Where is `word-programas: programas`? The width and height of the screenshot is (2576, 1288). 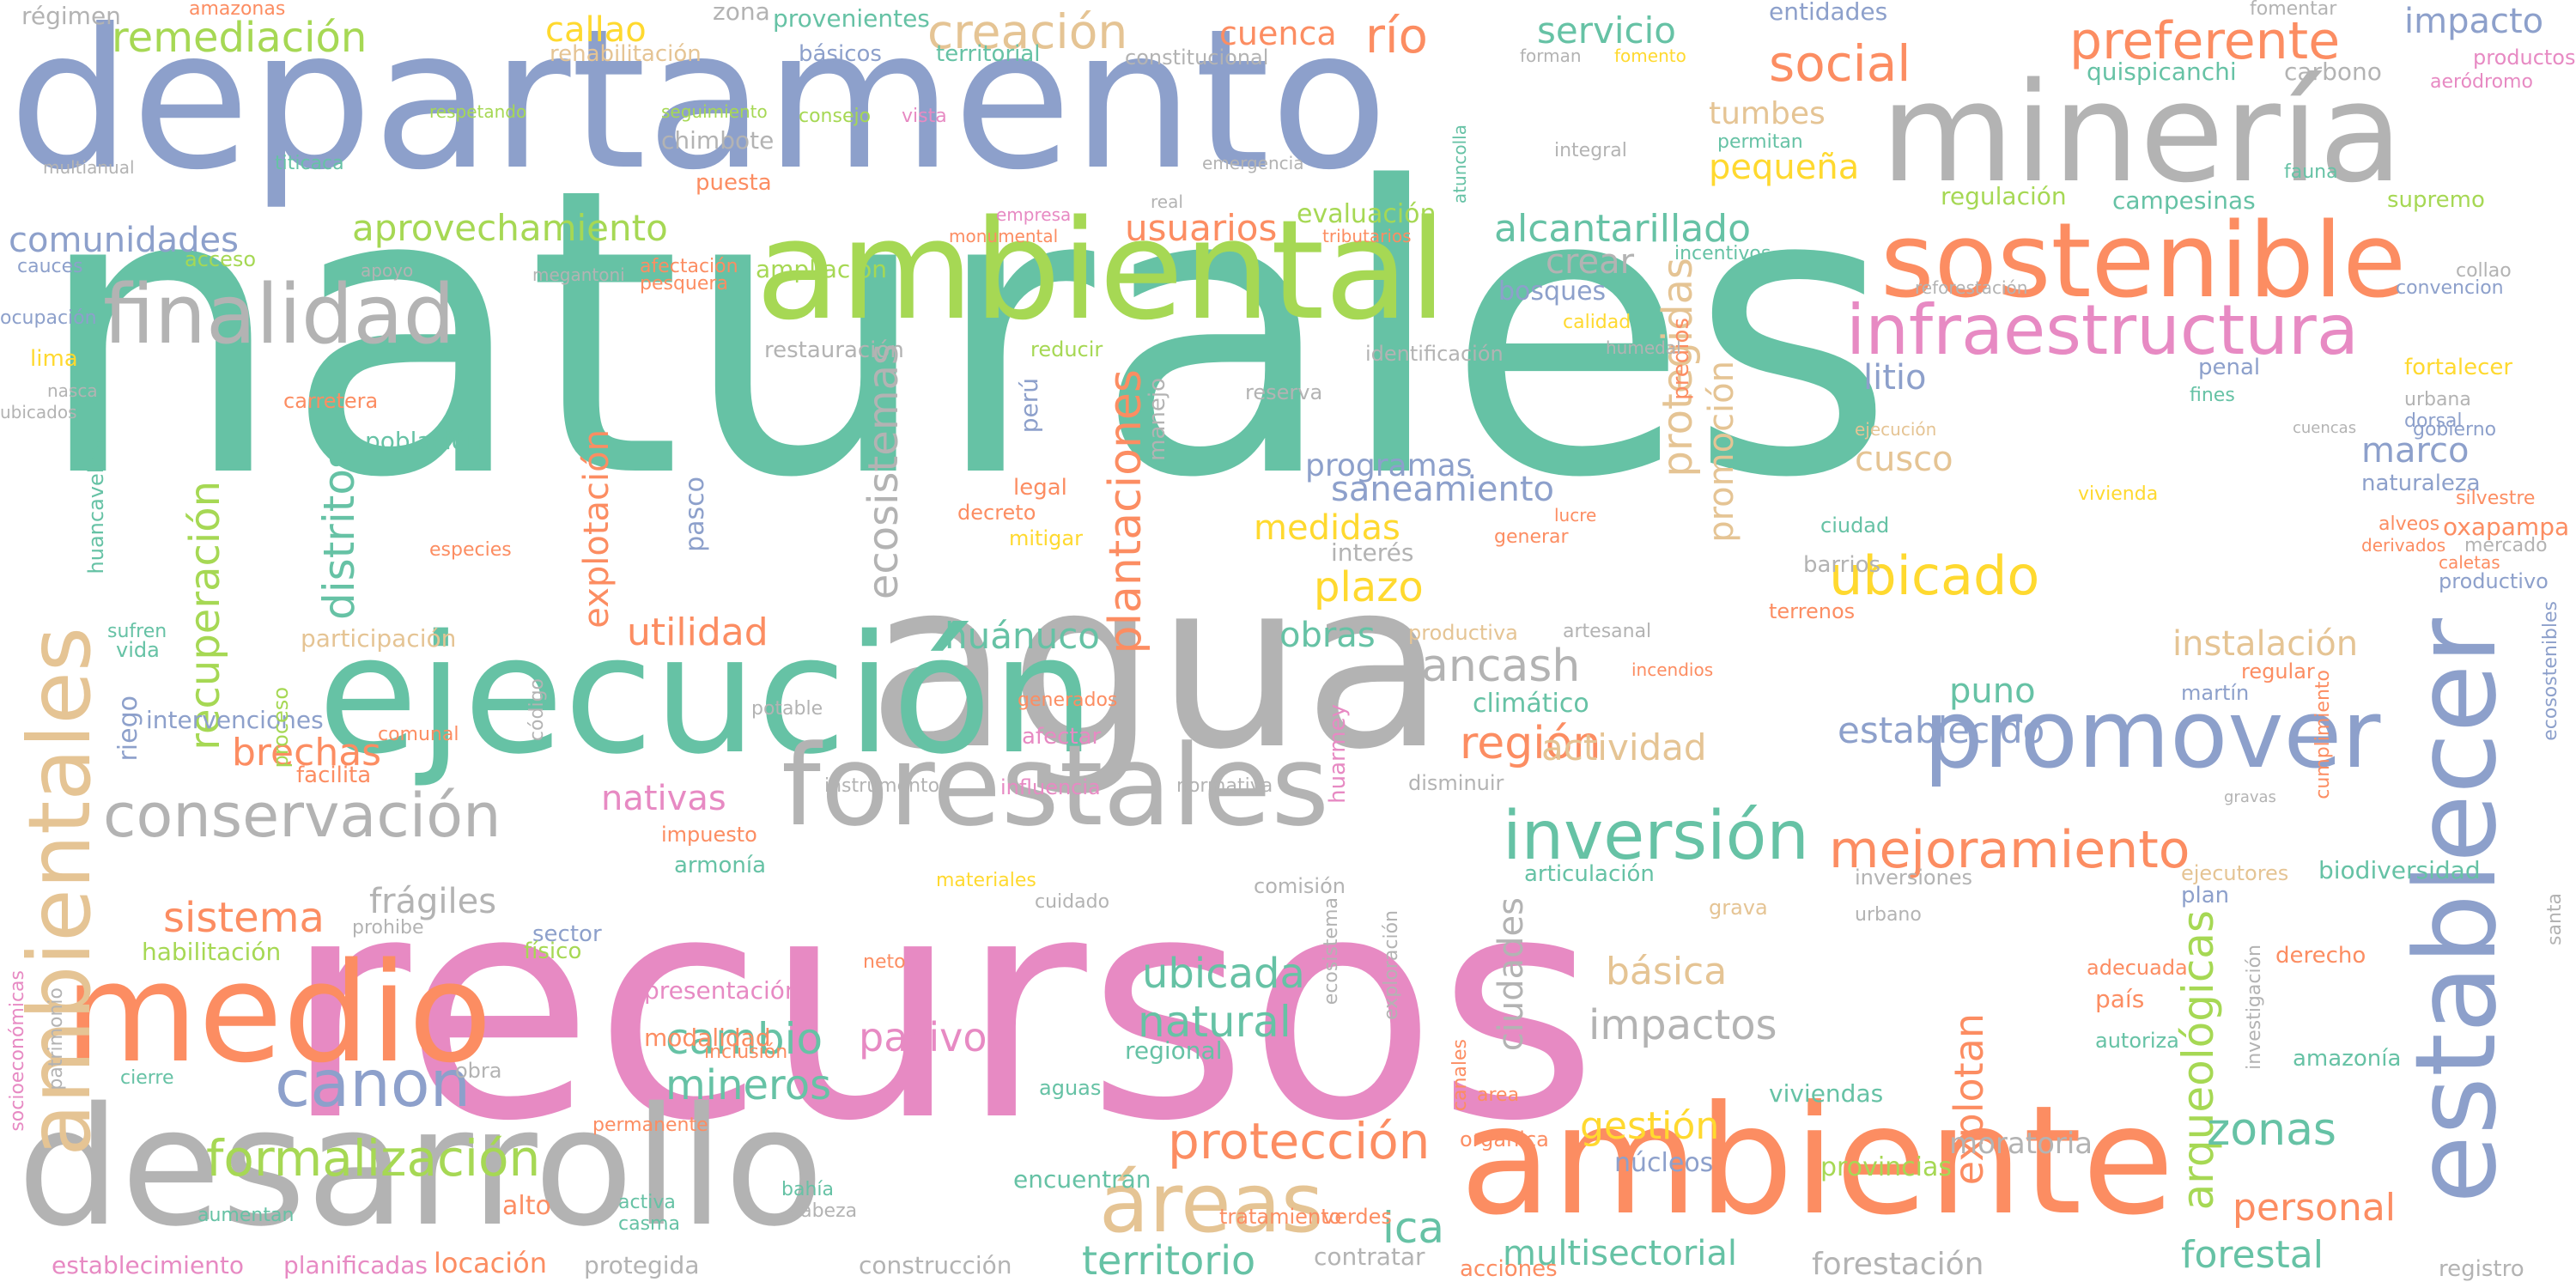 word-programas: programas is located at coordinates (1389, 466).